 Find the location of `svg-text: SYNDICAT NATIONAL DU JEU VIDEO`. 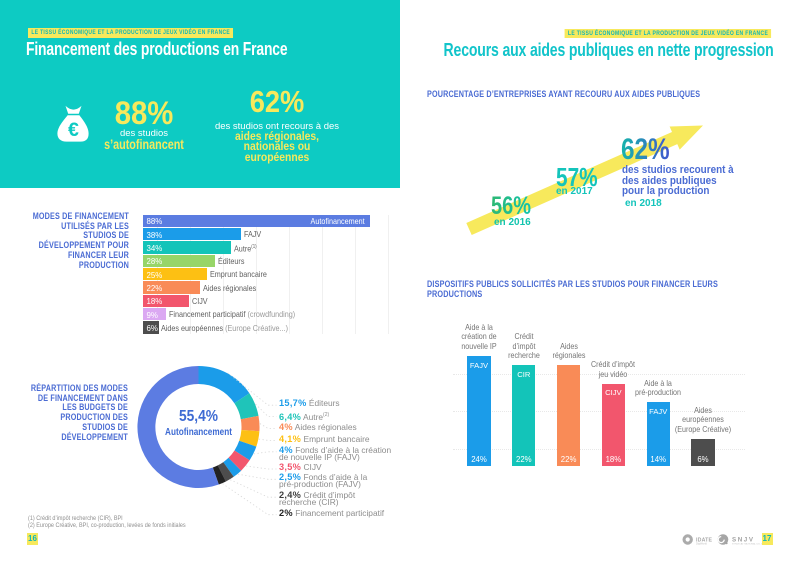

svg-text: SYNDICAT NATIONAL DU JEU VIDEO is located at coordinates (752, 544).